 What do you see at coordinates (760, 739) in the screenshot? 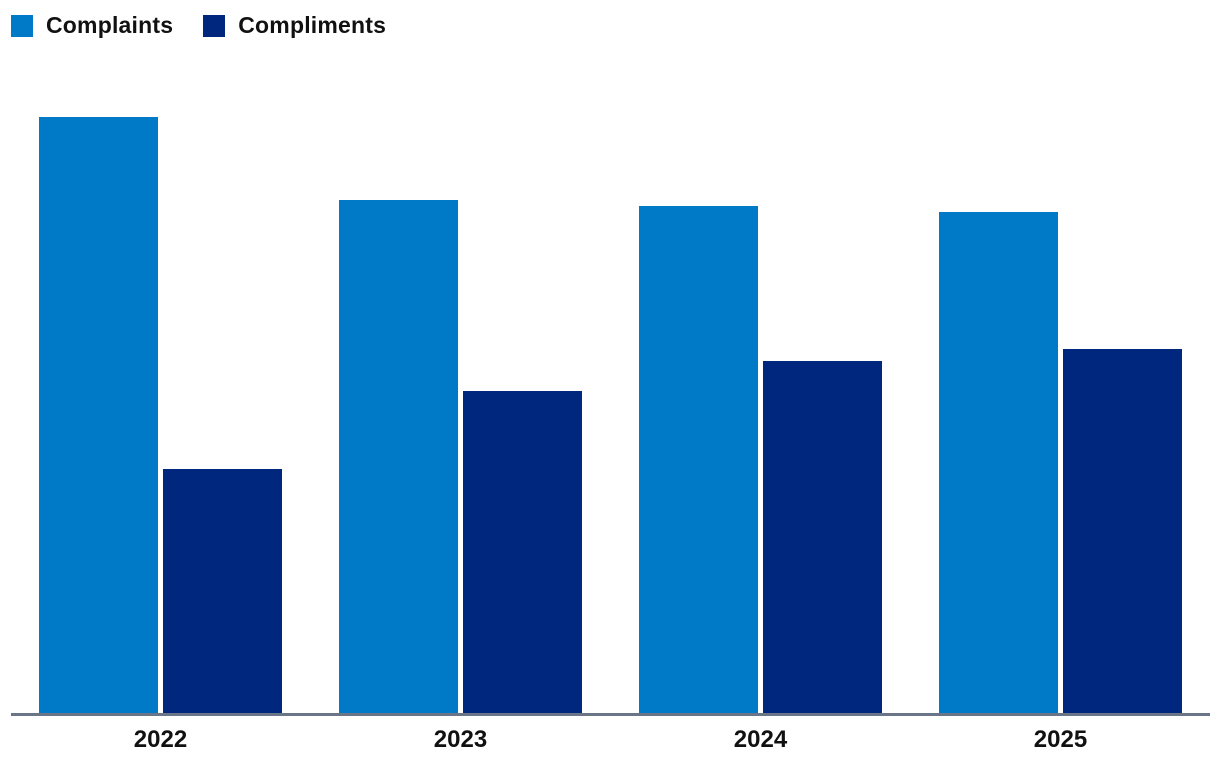
I see `x-tick-label-2024: 2024` at bounding box center [760, 739].